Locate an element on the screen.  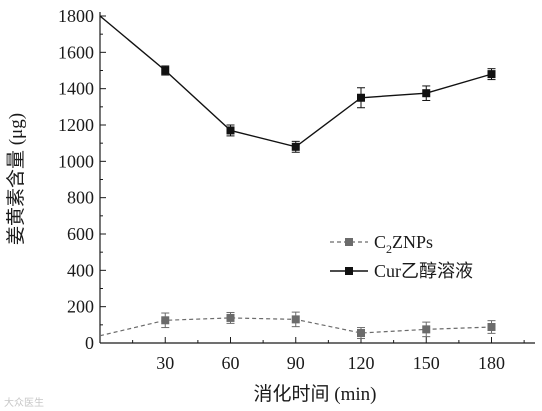
legend: C2ZNPs Cur乙醇溶液 is located at coordinates (401, 256).